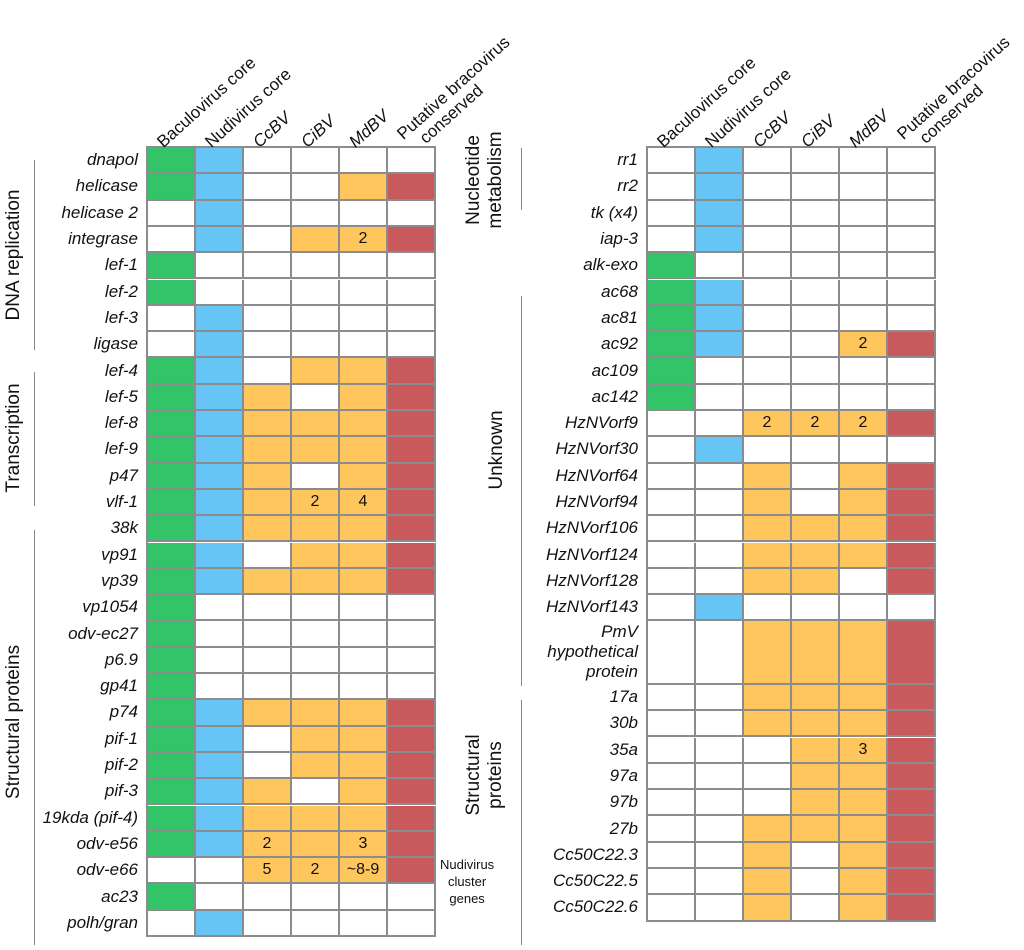 The image size is (1024, 950). Describe the element at coordinates (364, 503) in the screenshot. I see `table-cell: 4` at that location.